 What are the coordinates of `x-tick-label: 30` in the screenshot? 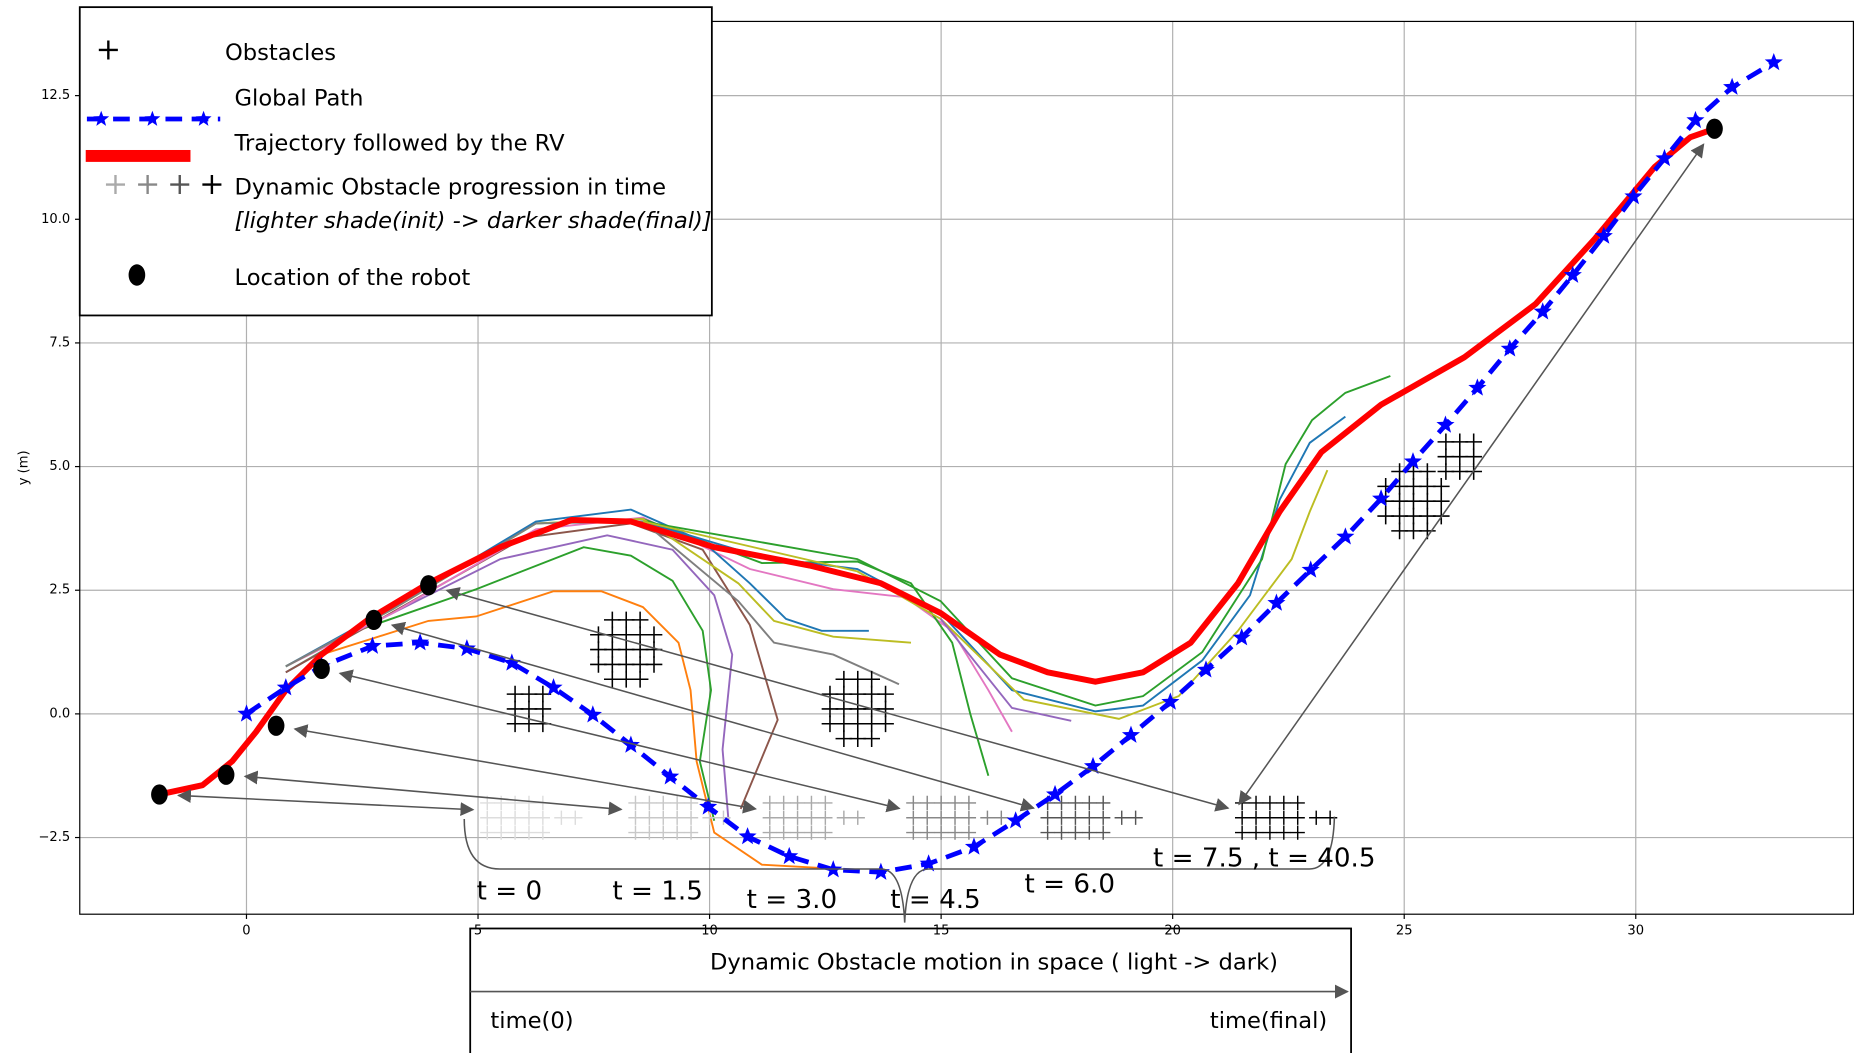 It's located at (1635, 930).